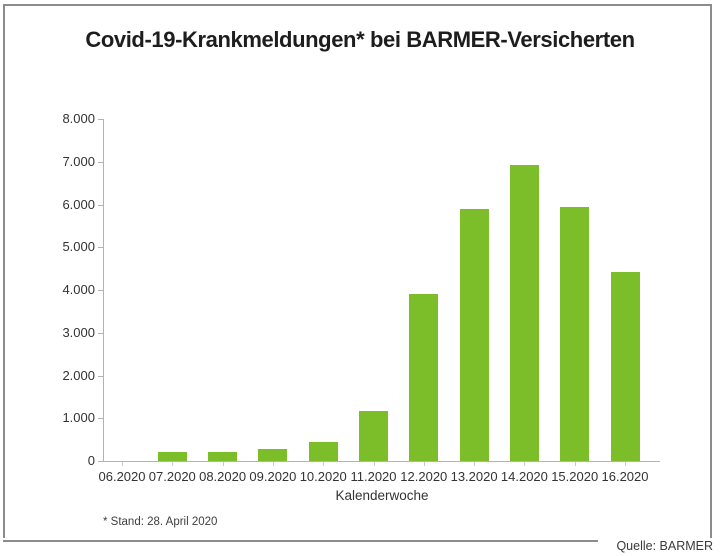  I want to click on source-credit: Quelle: BARMER, so click(662, 546).